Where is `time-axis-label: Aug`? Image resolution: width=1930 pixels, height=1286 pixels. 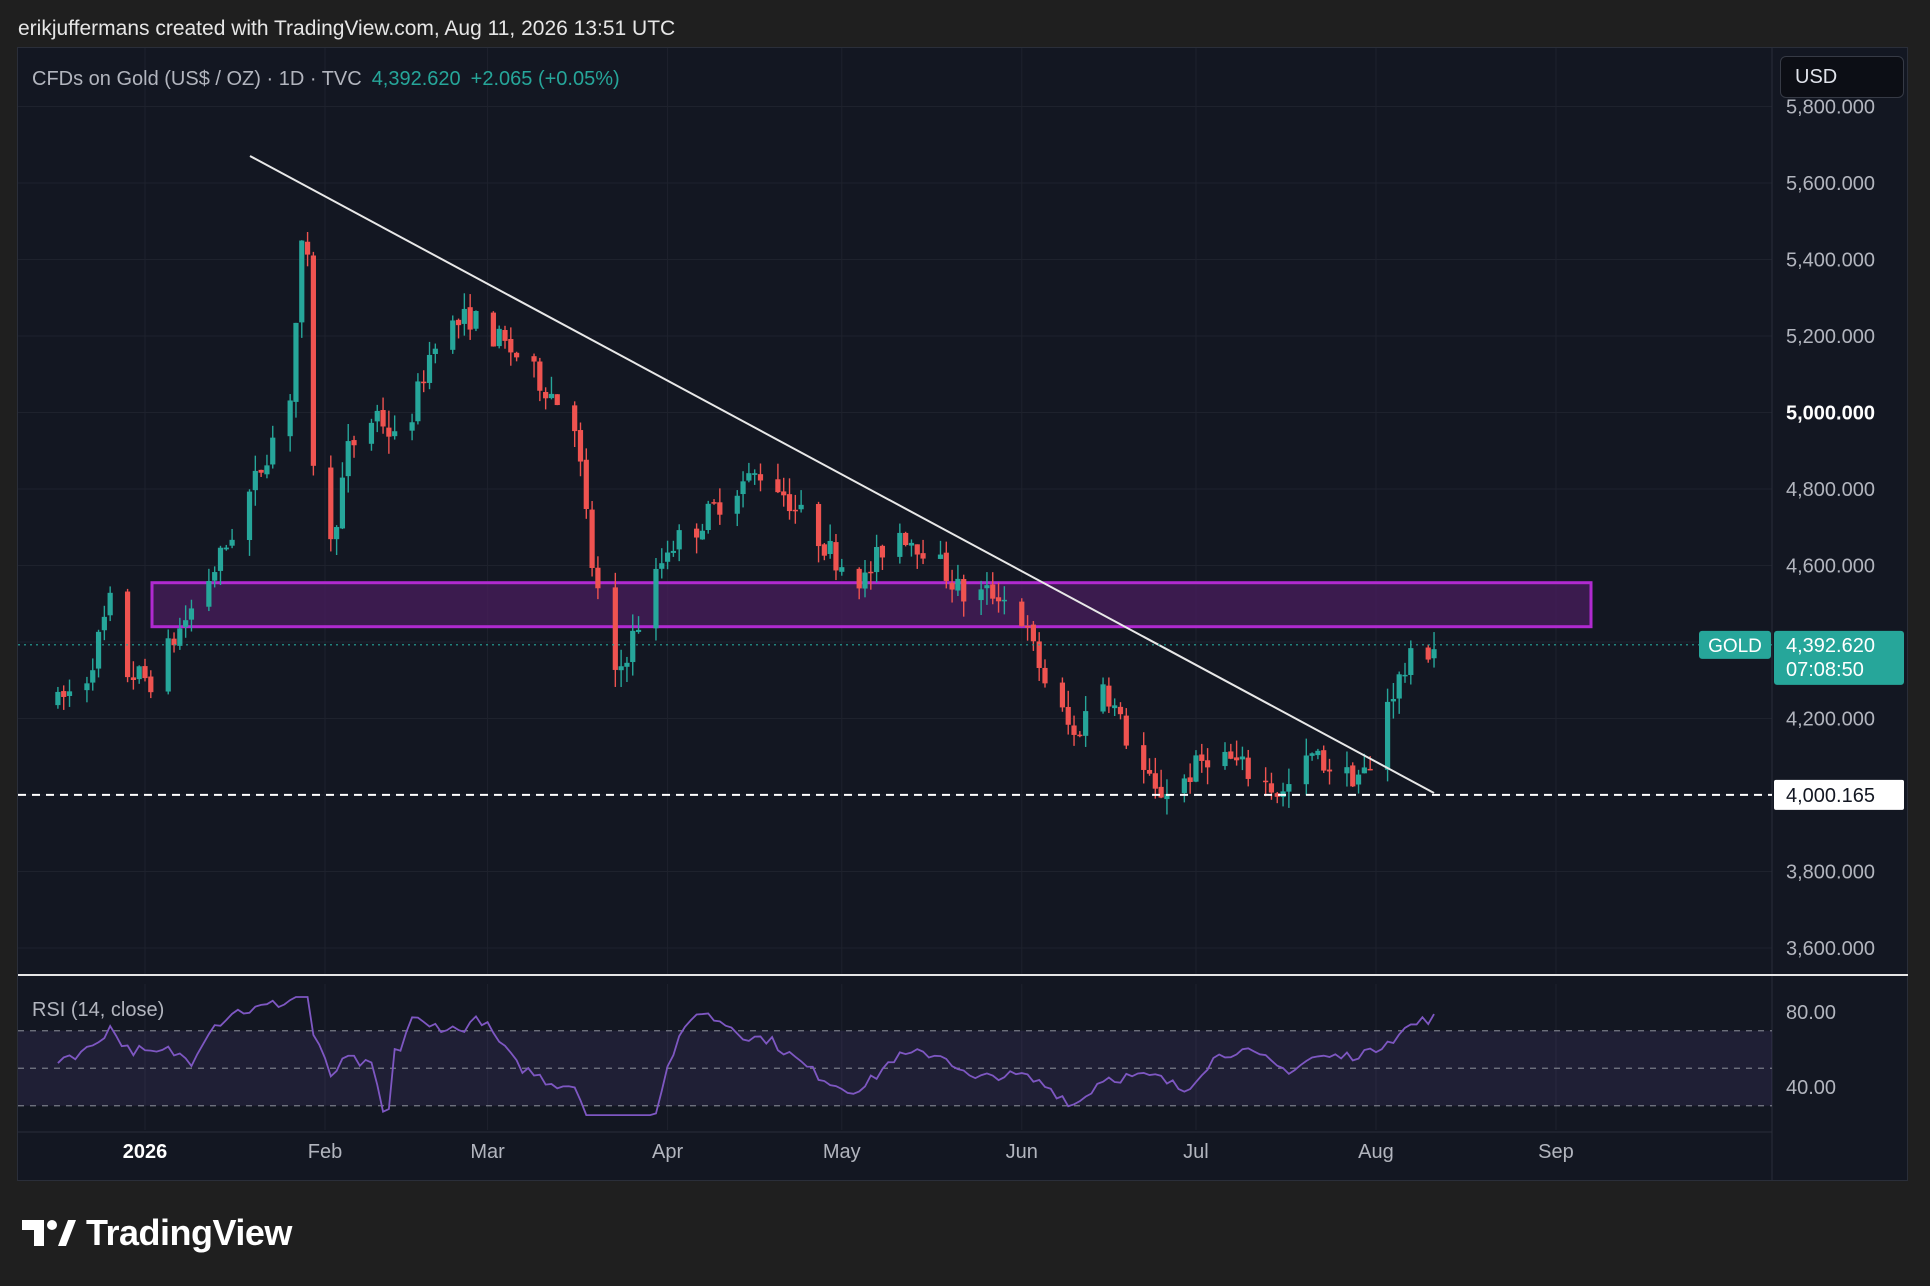
time-axis-label: Aug is located at coordinates (1376, 1152).